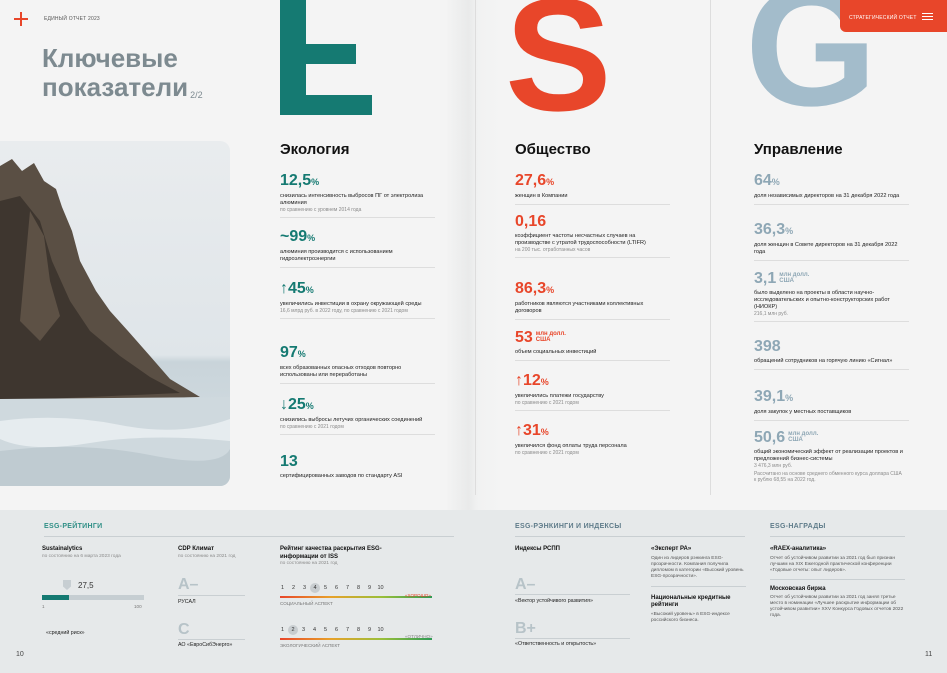 This screenshot has height=673, width=947. Describe the element at coordinates (556, 644) in the screenshot. I see `rspp-label-2: «Ответственность и открытость»` at that location.